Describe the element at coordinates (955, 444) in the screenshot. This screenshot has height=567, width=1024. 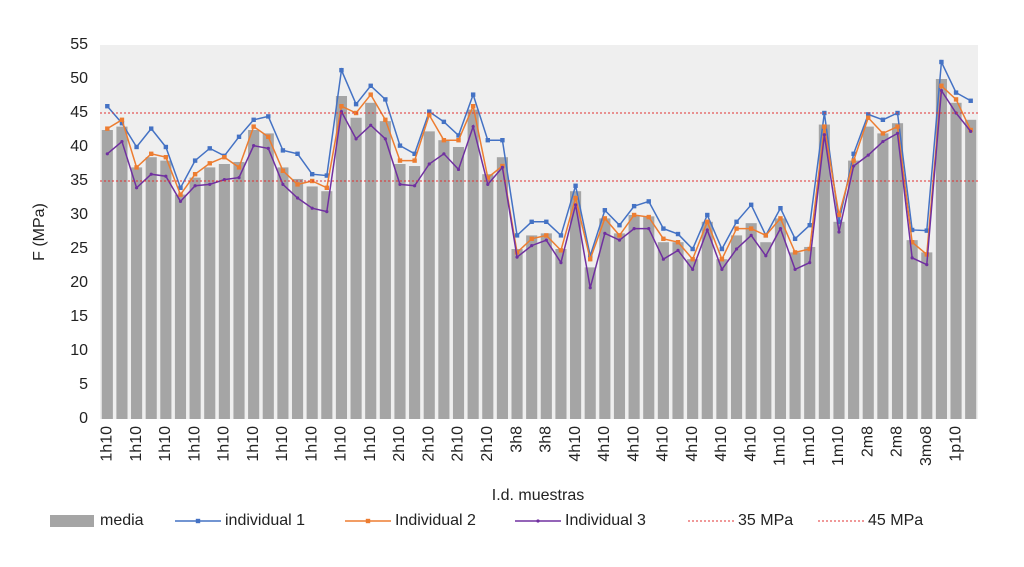
I see `x-tick-label: 1p10` at that location.